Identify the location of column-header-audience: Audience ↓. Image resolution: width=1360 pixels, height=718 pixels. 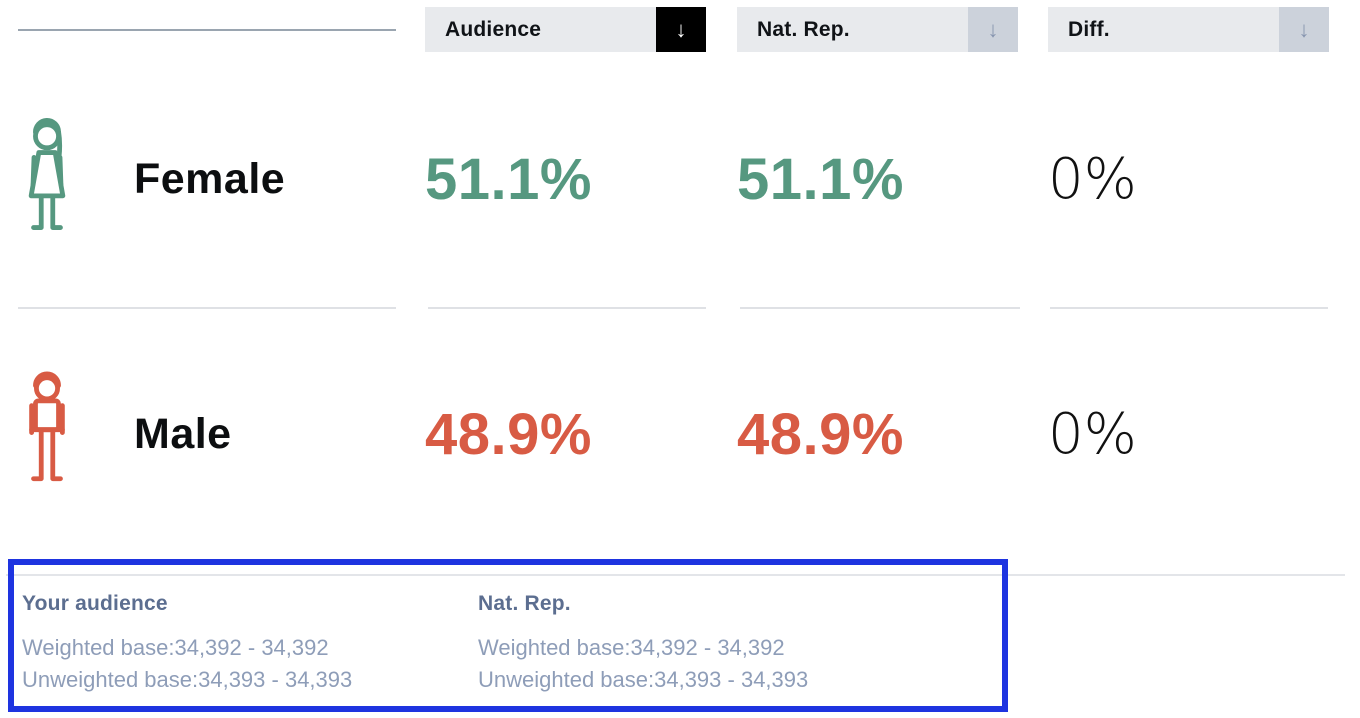
(565, 29).